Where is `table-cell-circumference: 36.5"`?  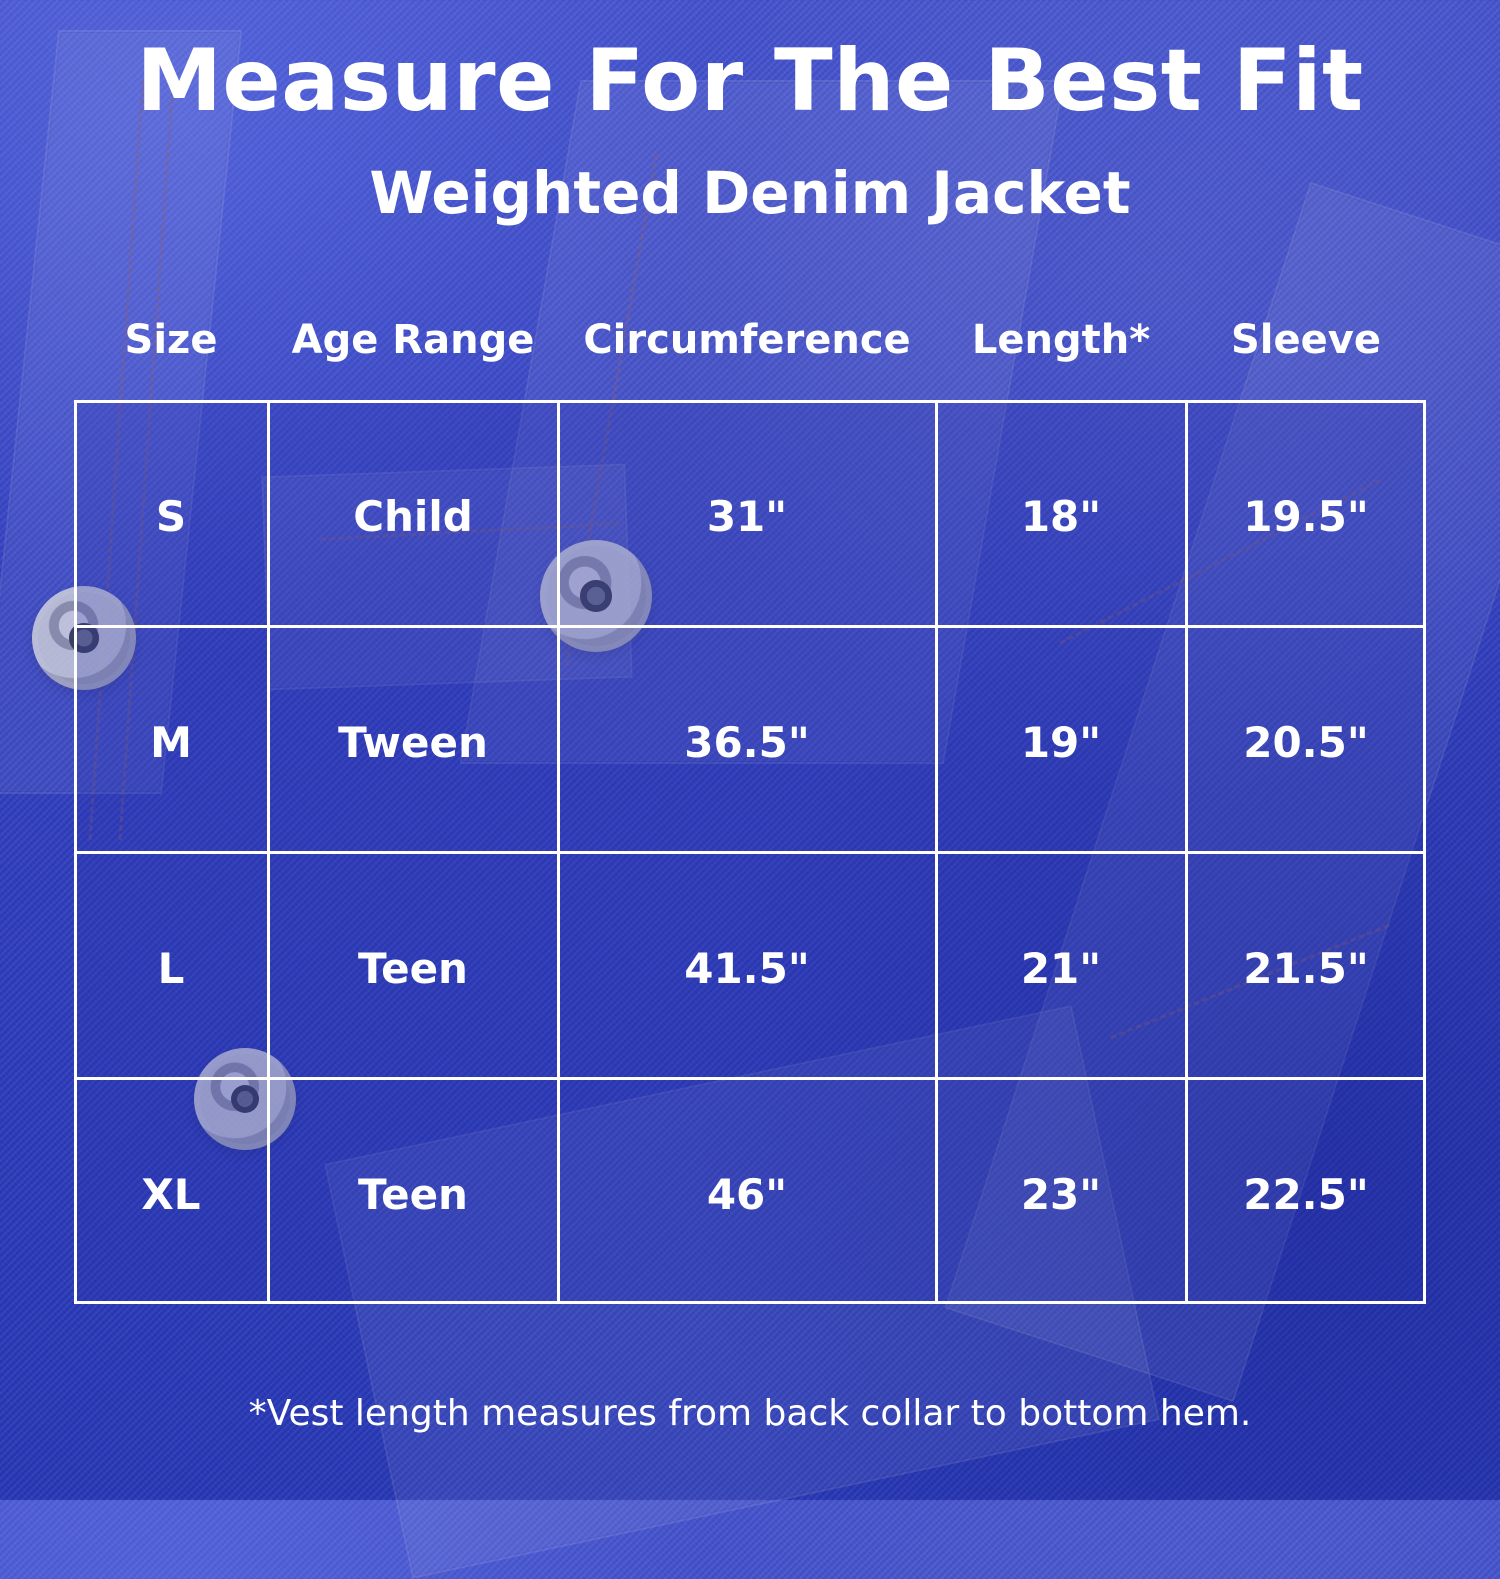
table-cell-circumference: 36.5" is located at coordinates (747, 742).